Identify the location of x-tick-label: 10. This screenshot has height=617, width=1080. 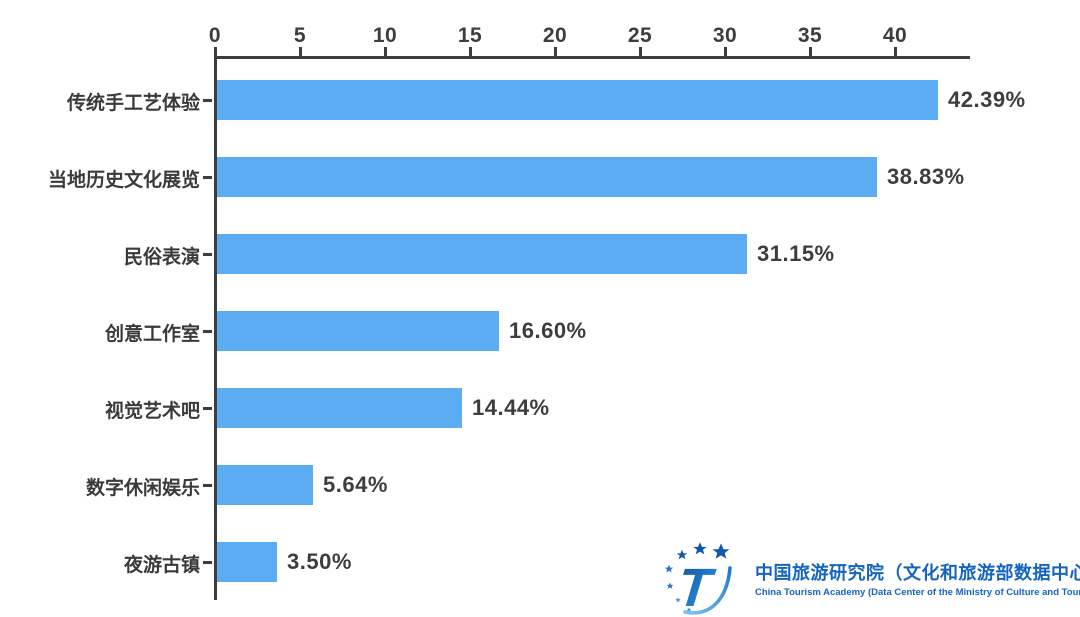
(385, 35).